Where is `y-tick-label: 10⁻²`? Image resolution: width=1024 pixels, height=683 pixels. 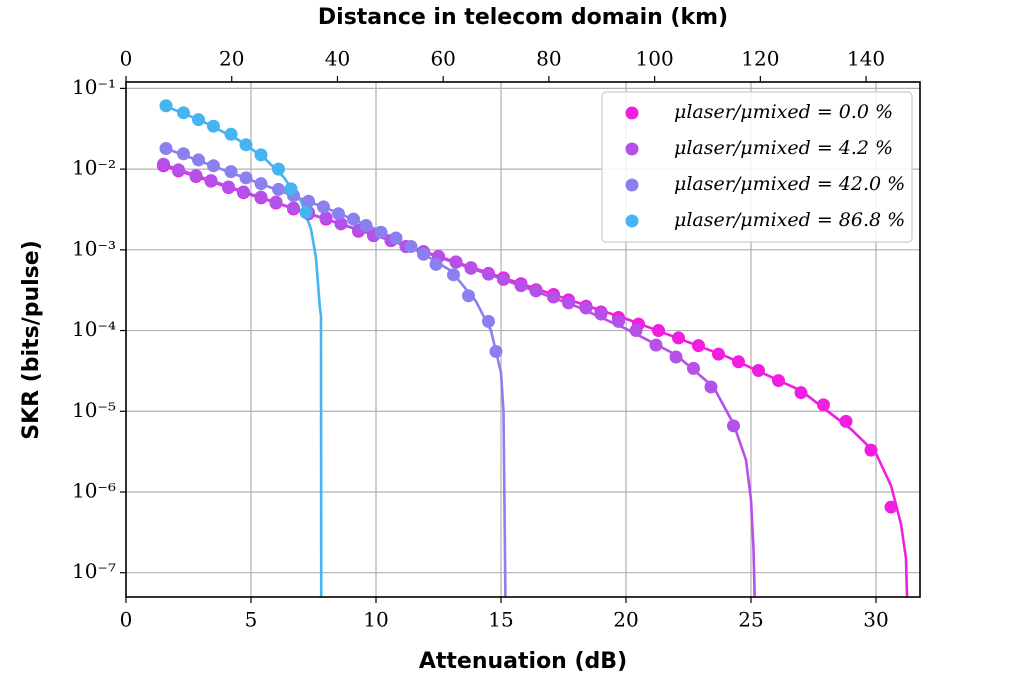 y-tick-label: 10⁻² is located at coordinates (94, 168).